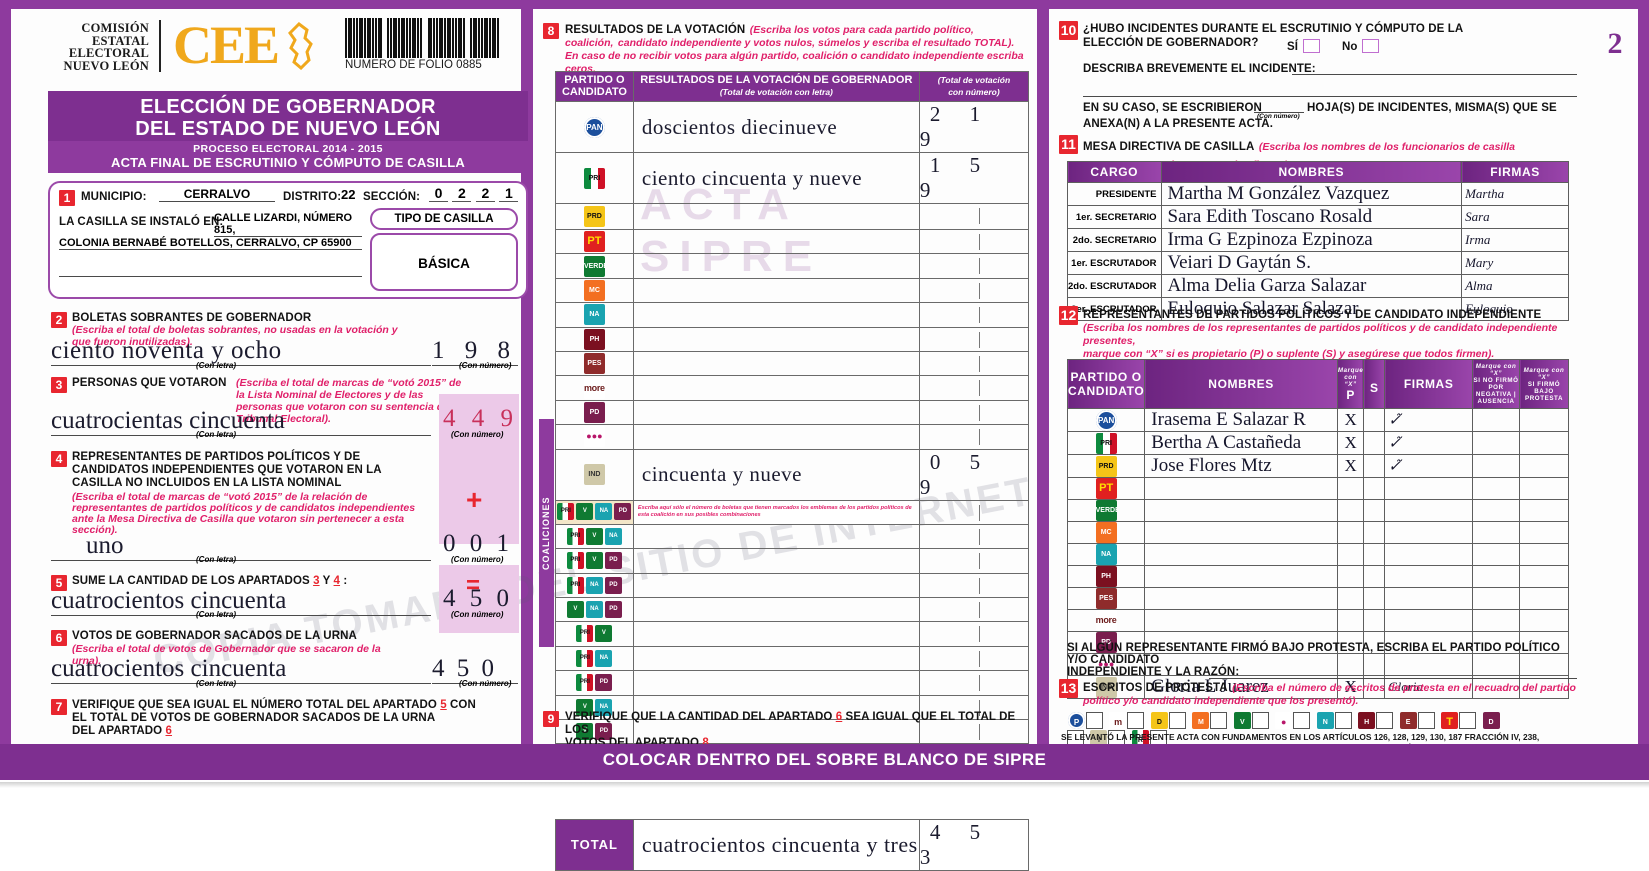  Describe the element at coordinates (776, 388) in the screenshot. I see `votes-letters-morena` at that location.